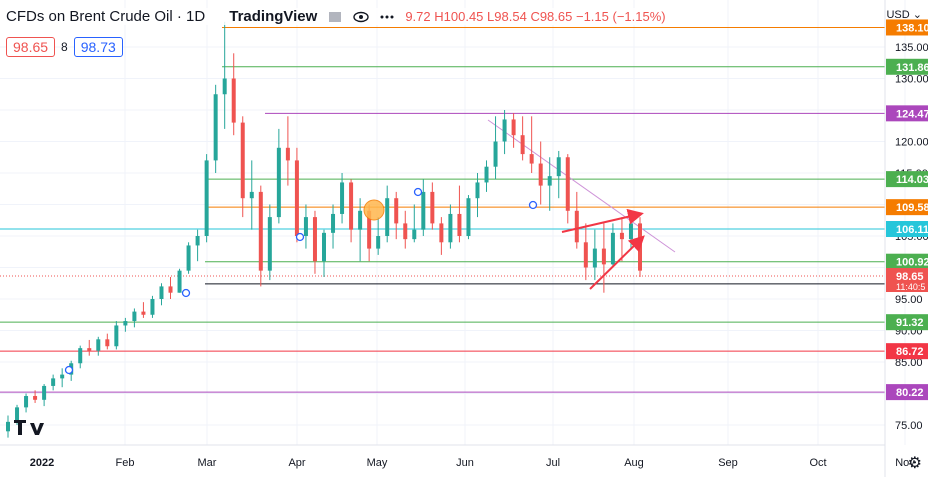  Describe the element at coordinates (912, 180) in the screenshot. I see `level-label: 114.03` at that location.